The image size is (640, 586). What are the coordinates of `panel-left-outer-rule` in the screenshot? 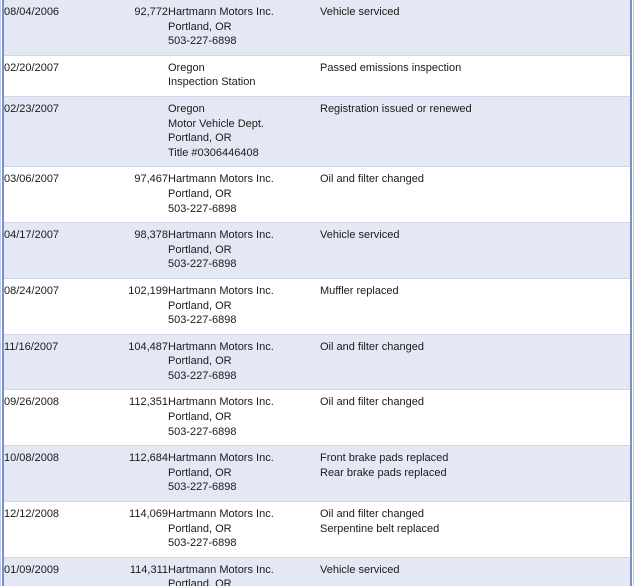 It's located at (0, 293).